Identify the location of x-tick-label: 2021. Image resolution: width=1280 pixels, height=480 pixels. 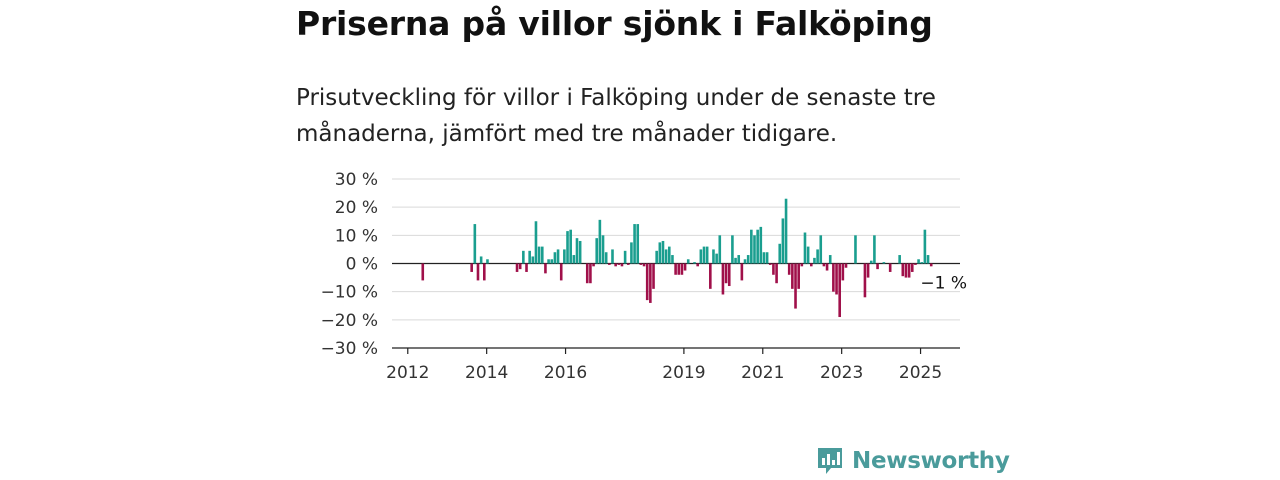
(762, 373).